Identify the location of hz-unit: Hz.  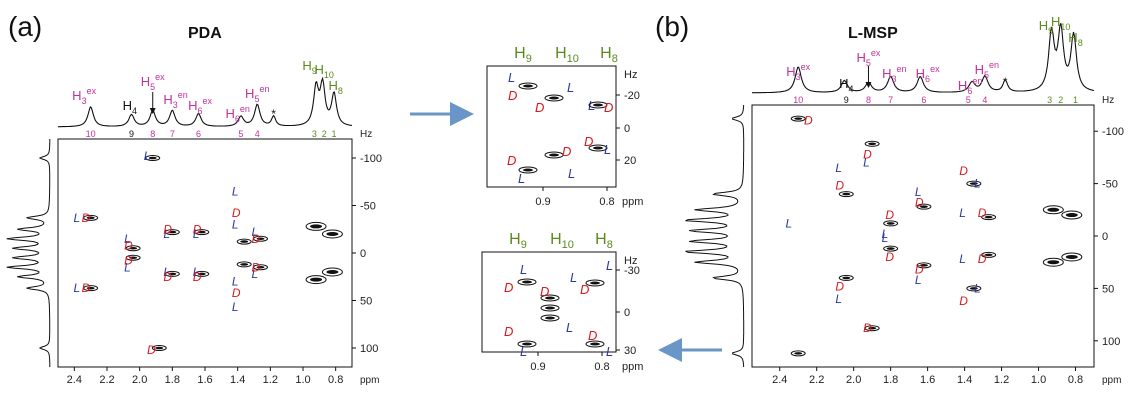
(366, 134).